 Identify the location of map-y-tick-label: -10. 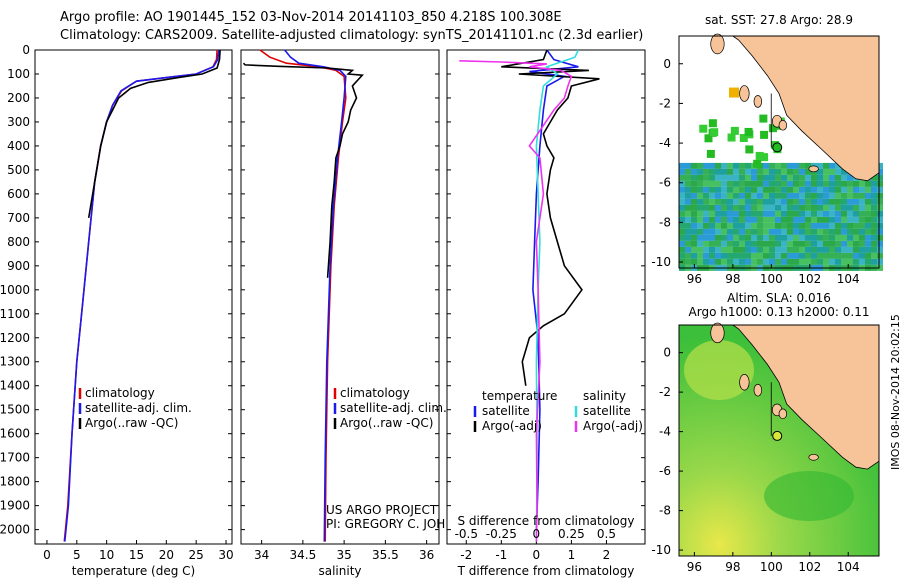
(661, 262).